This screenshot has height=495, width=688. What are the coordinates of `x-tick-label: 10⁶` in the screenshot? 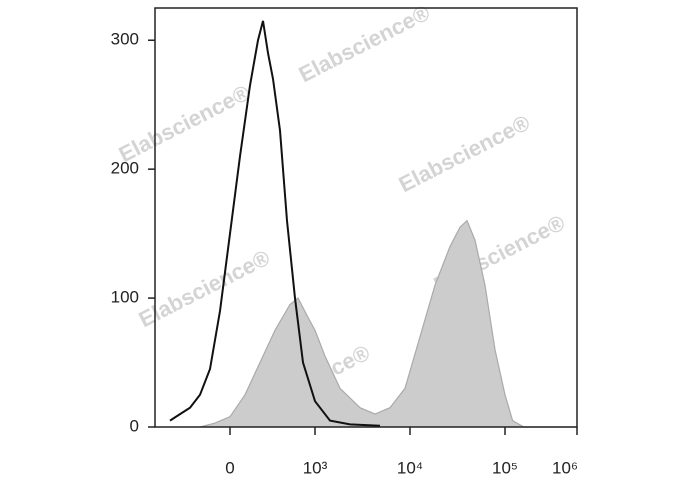 It's located at (565, 467).